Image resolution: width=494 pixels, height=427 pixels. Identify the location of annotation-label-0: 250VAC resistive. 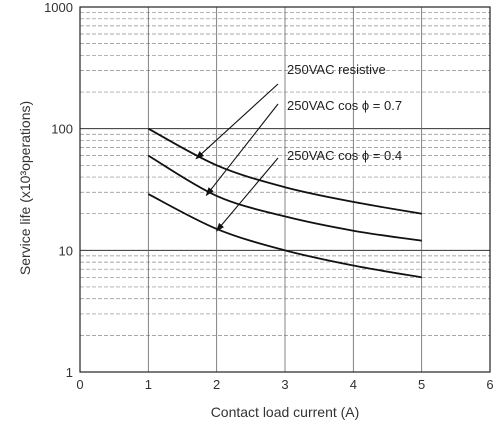
(336, 69).